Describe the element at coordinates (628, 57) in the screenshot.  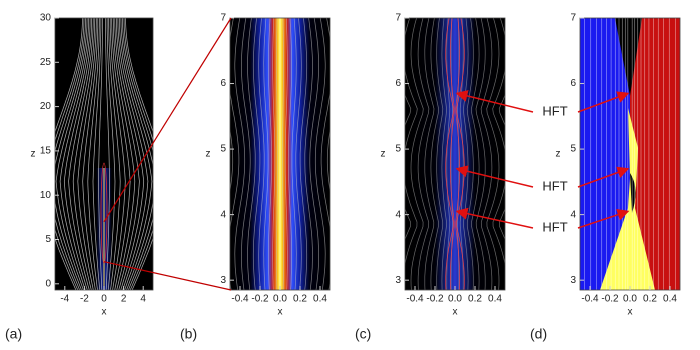
I see `top-region` at that location.